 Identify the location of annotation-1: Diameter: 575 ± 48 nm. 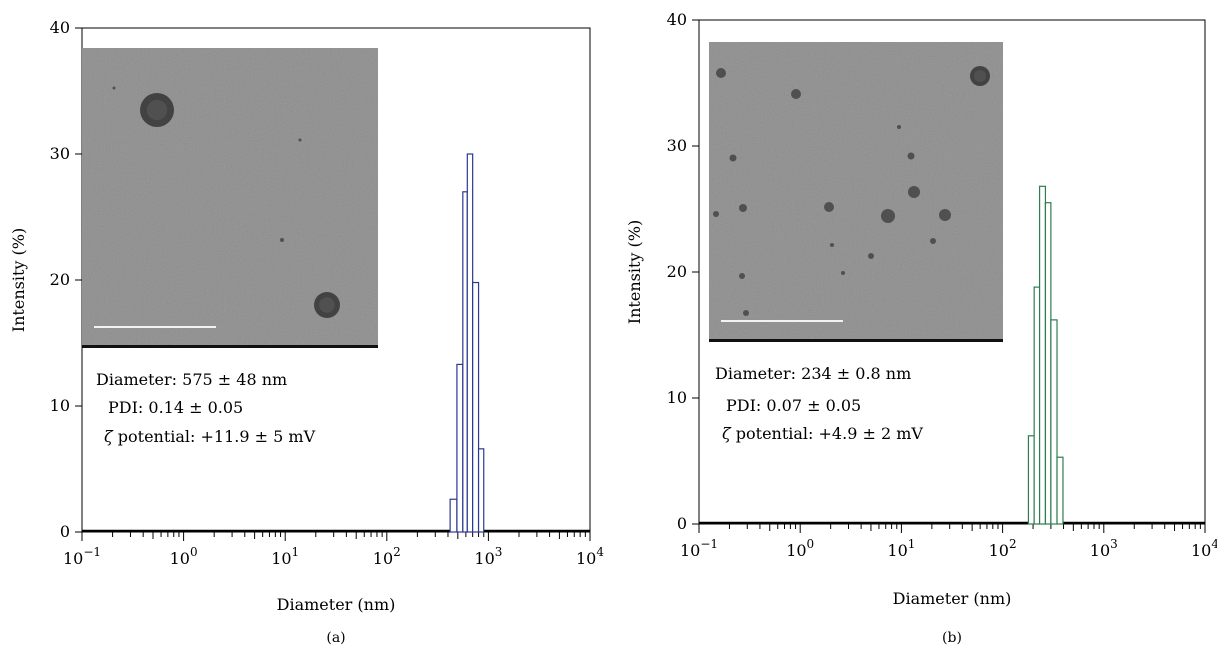
(191, 379).